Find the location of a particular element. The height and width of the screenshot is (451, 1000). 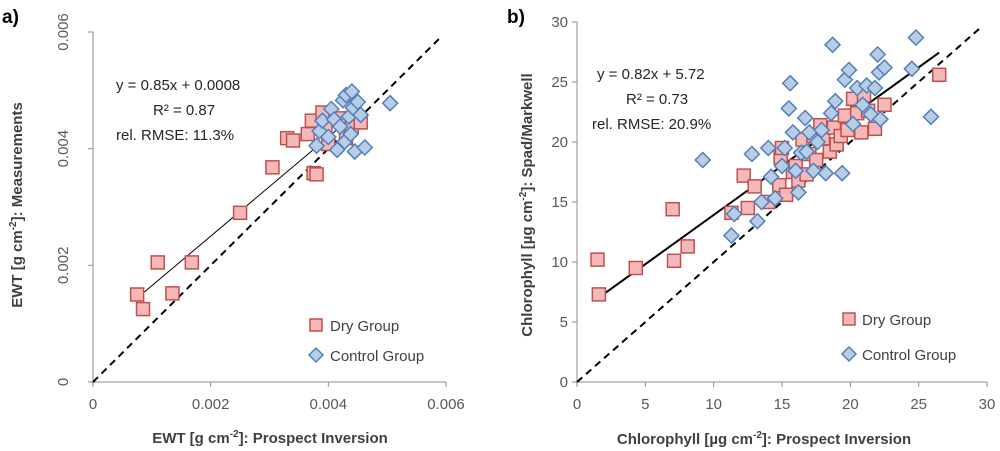

panel-a-r-squared: R² = 0.87 is located at coordinates (184, 110).